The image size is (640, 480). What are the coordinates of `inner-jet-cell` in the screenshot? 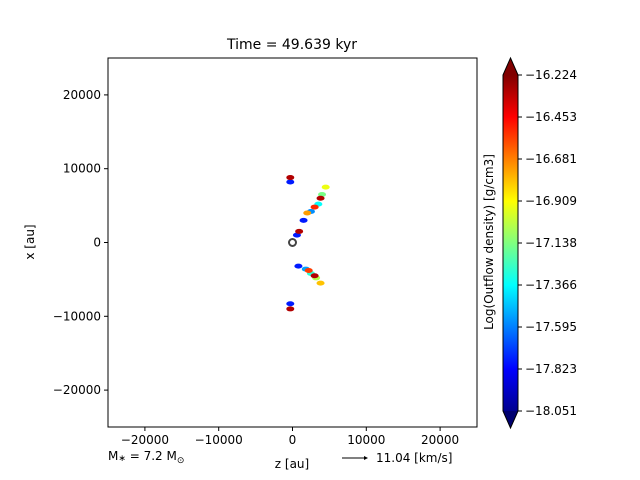 It's located at (299, 231).